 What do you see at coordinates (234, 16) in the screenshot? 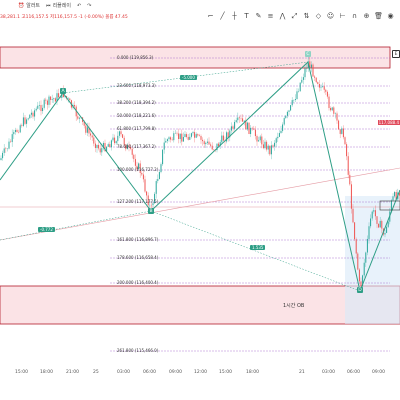
I see `crossline-icon: ┼` at bounding box center [234, 16].